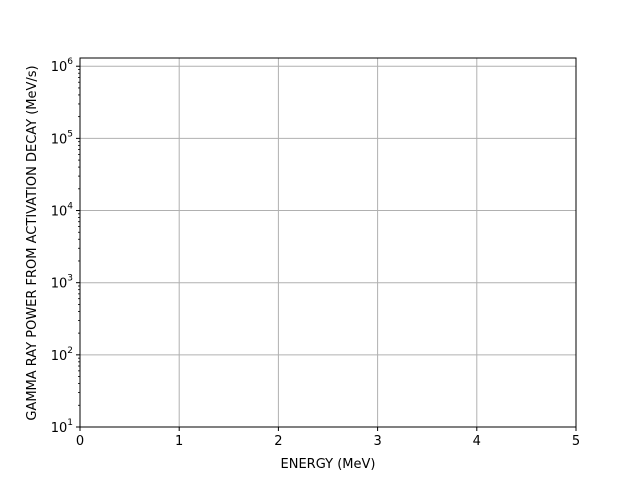  Describe the element at coordinates (477, 441) in the screenshot. I see `x-tick-label: 4` at that location.